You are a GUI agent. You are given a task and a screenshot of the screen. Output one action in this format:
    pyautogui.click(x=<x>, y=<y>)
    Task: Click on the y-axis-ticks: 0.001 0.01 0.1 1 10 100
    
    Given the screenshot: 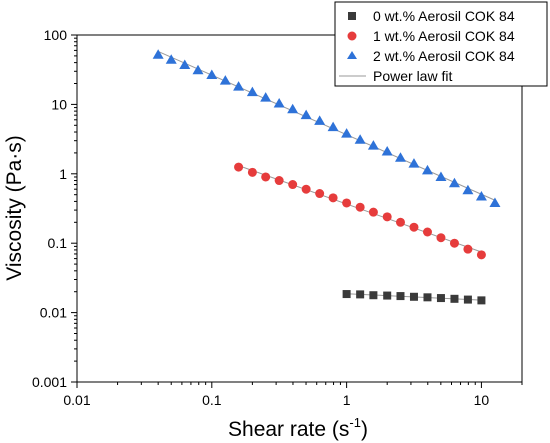 What is the action you would take?
    pyautogui.click(x=54, y=208)
    